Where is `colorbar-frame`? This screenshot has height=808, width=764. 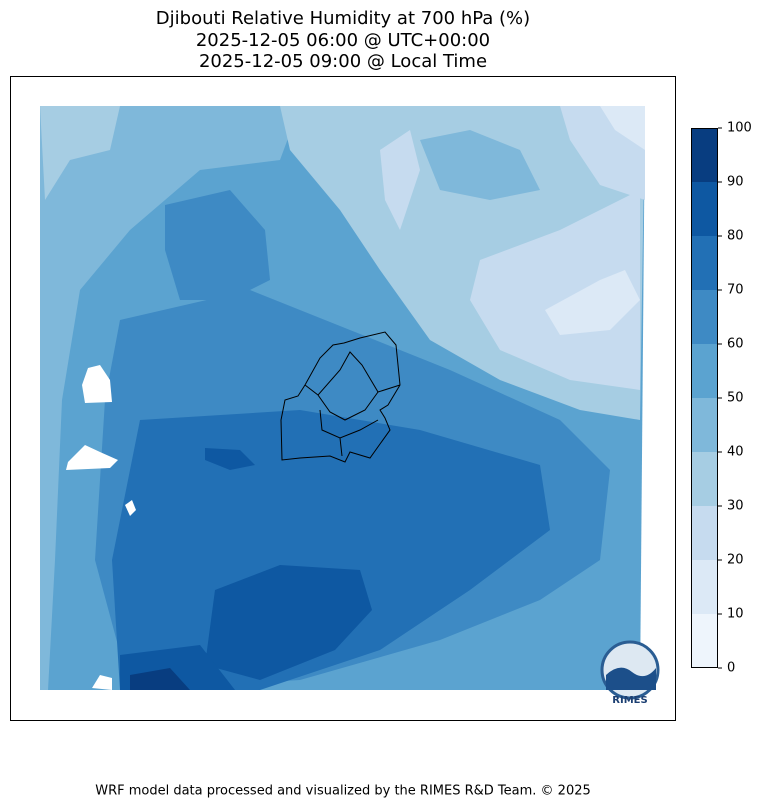 colorbar-frame is located at coordinates (704, 398).